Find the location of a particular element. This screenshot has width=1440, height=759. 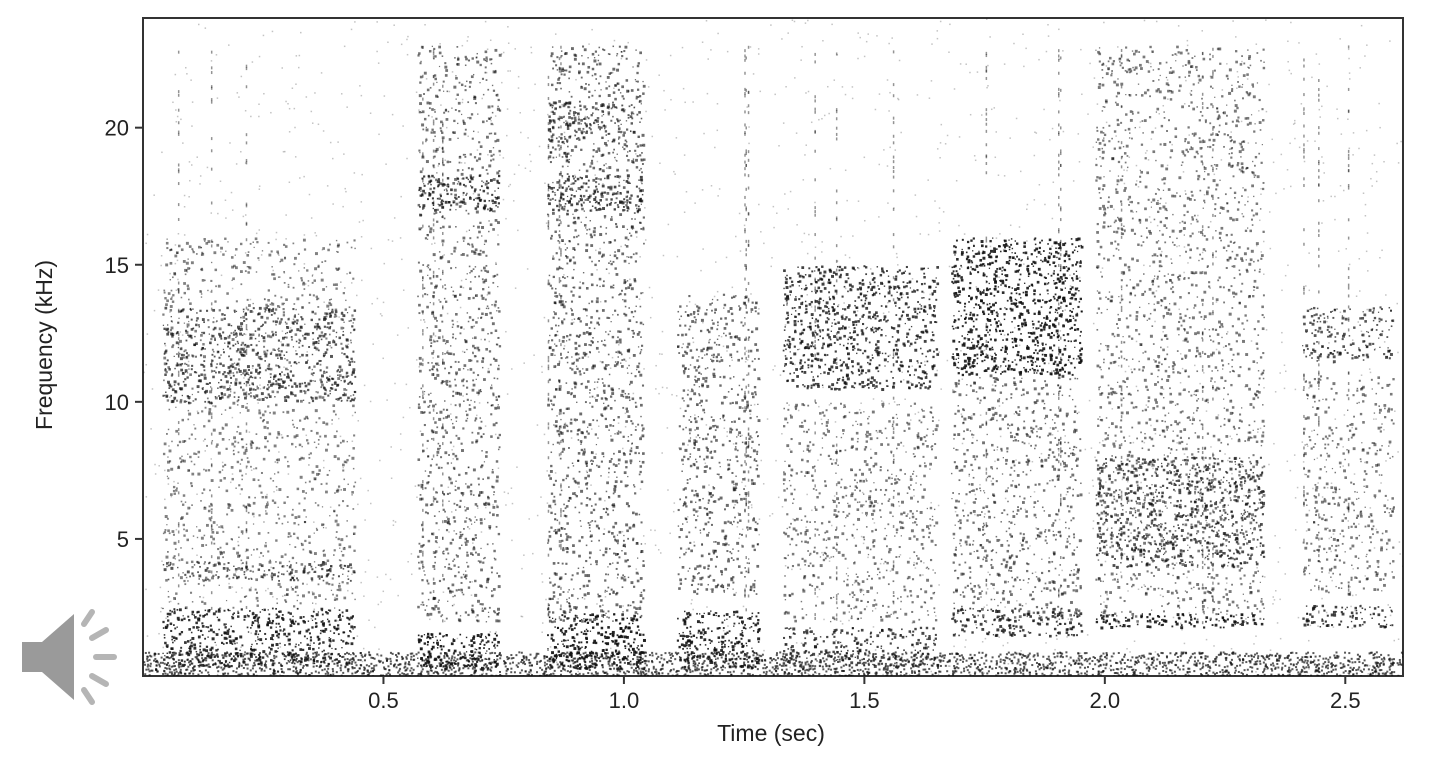

x-tick-label: 1.0 is located at coordinates (624, 700).